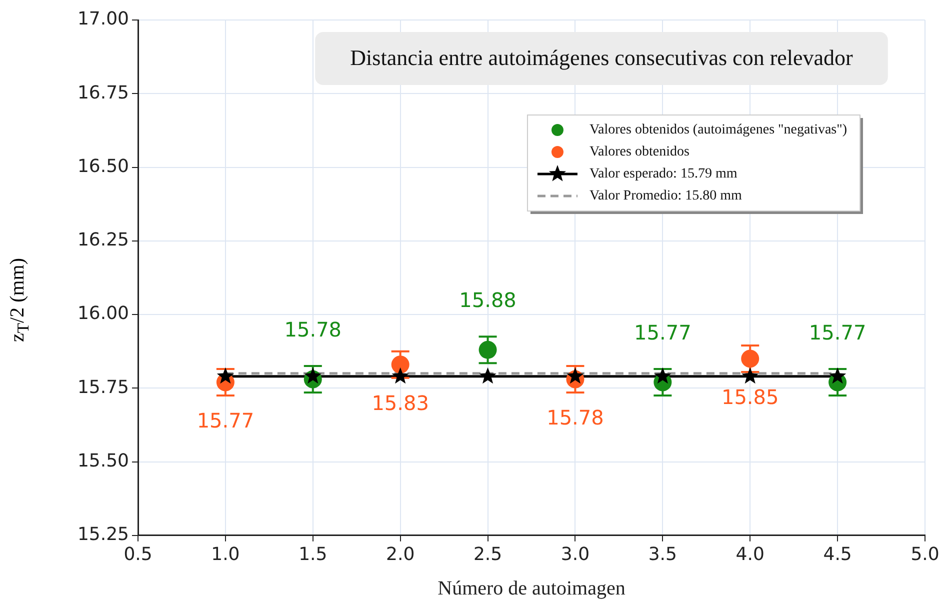 This screenshot has width=943, height=609. Describe the element at coordinates (103, 240) in the screenshot. I see `y-tick-label: 16.25` at that location.